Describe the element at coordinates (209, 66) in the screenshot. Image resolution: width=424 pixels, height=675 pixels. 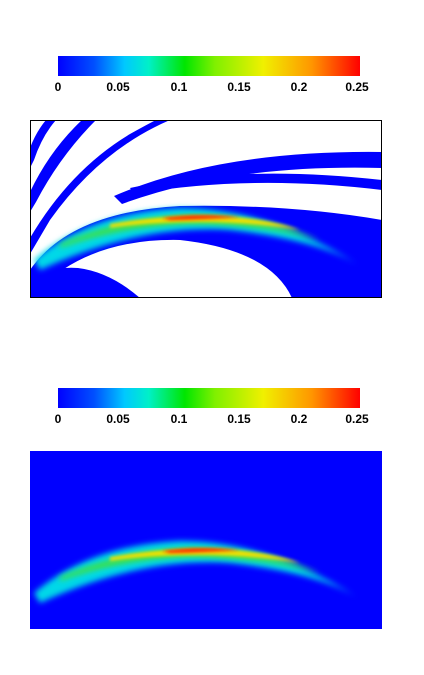
I see `colorbar-top` at that location.